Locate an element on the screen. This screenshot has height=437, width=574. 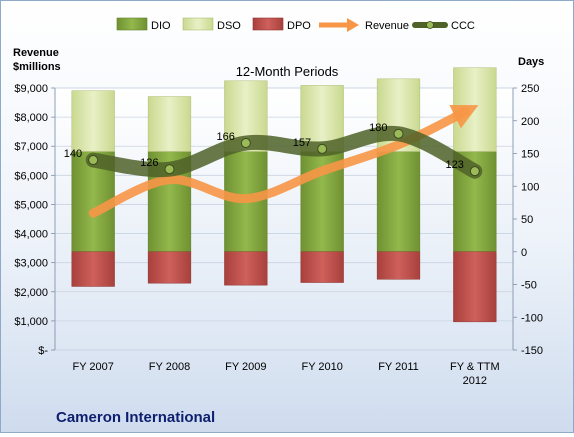
legend-label: CCC is located at coordinates (463, 26).